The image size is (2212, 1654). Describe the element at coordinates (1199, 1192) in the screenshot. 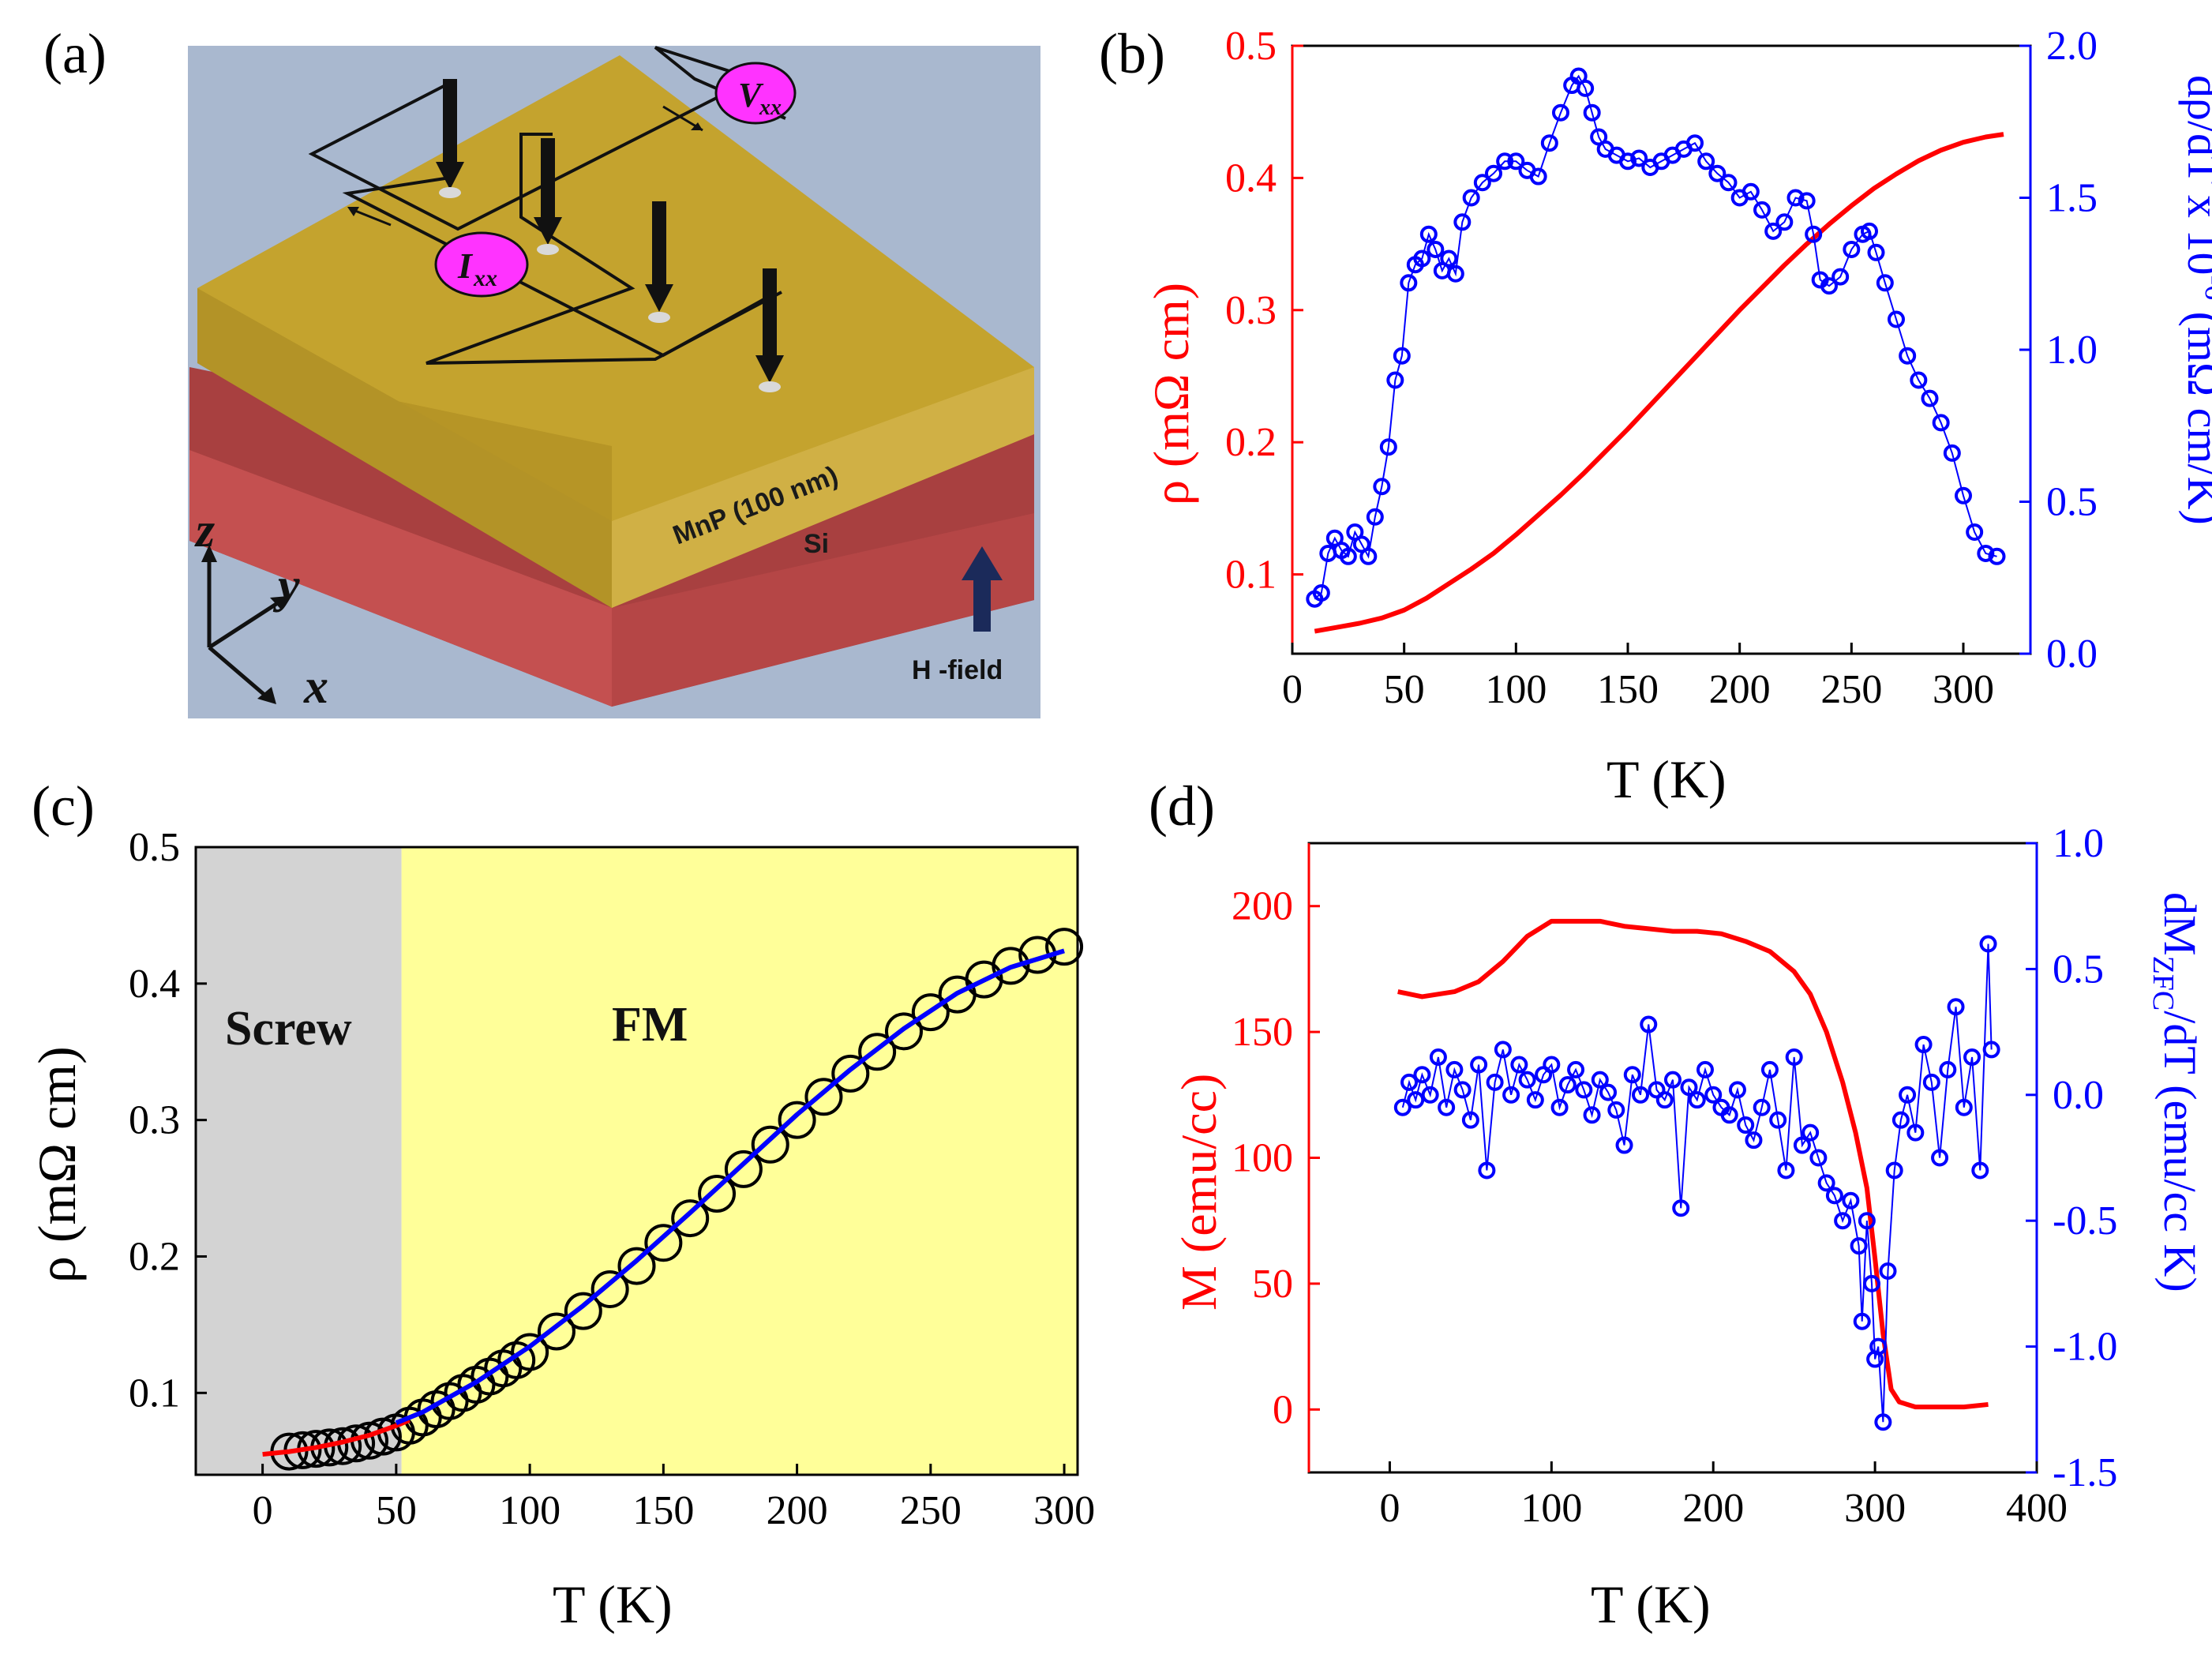

I see `panel-d-ylabel: M (emu/cc)` at that location.